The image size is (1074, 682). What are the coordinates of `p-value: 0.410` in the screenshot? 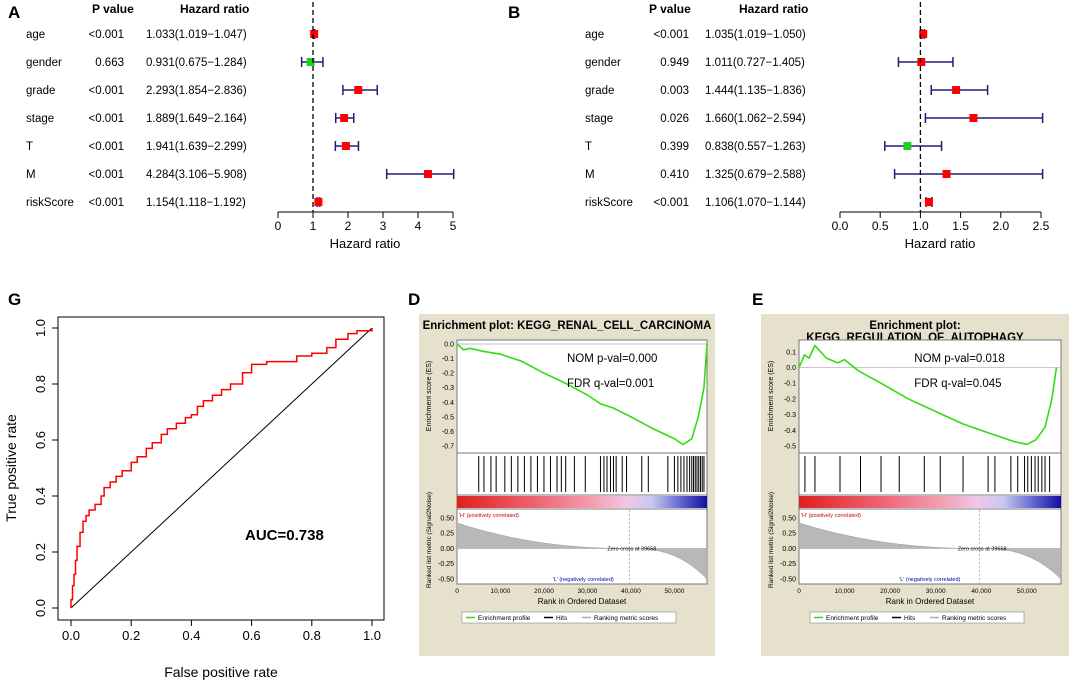 It's located at (674, 175).